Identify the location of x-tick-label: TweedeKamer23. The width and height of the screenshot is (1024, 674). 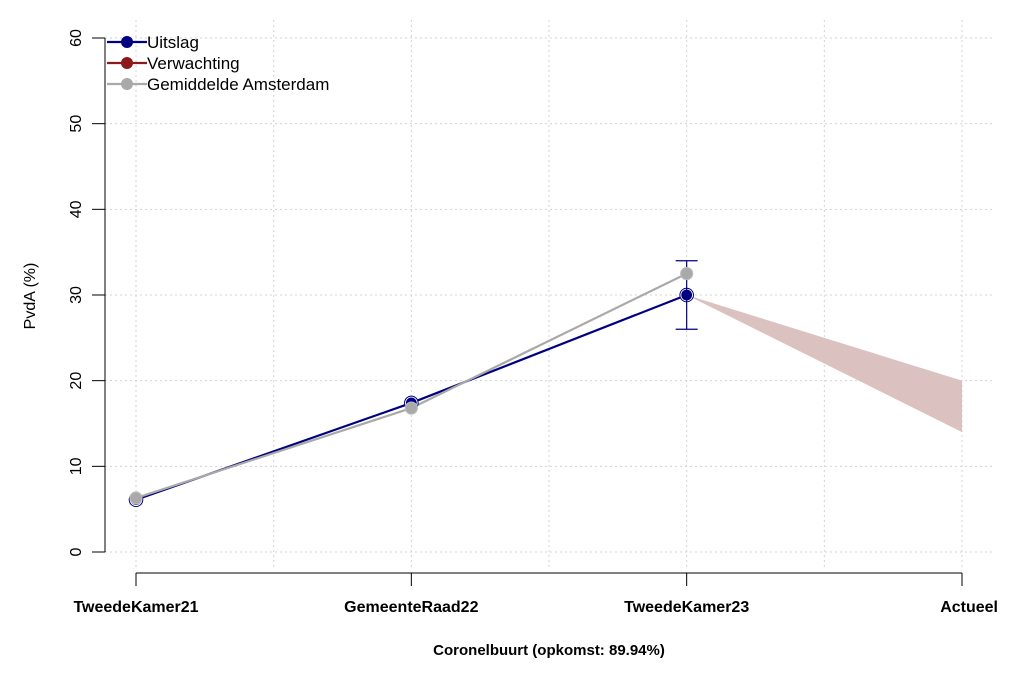
(686, 607).